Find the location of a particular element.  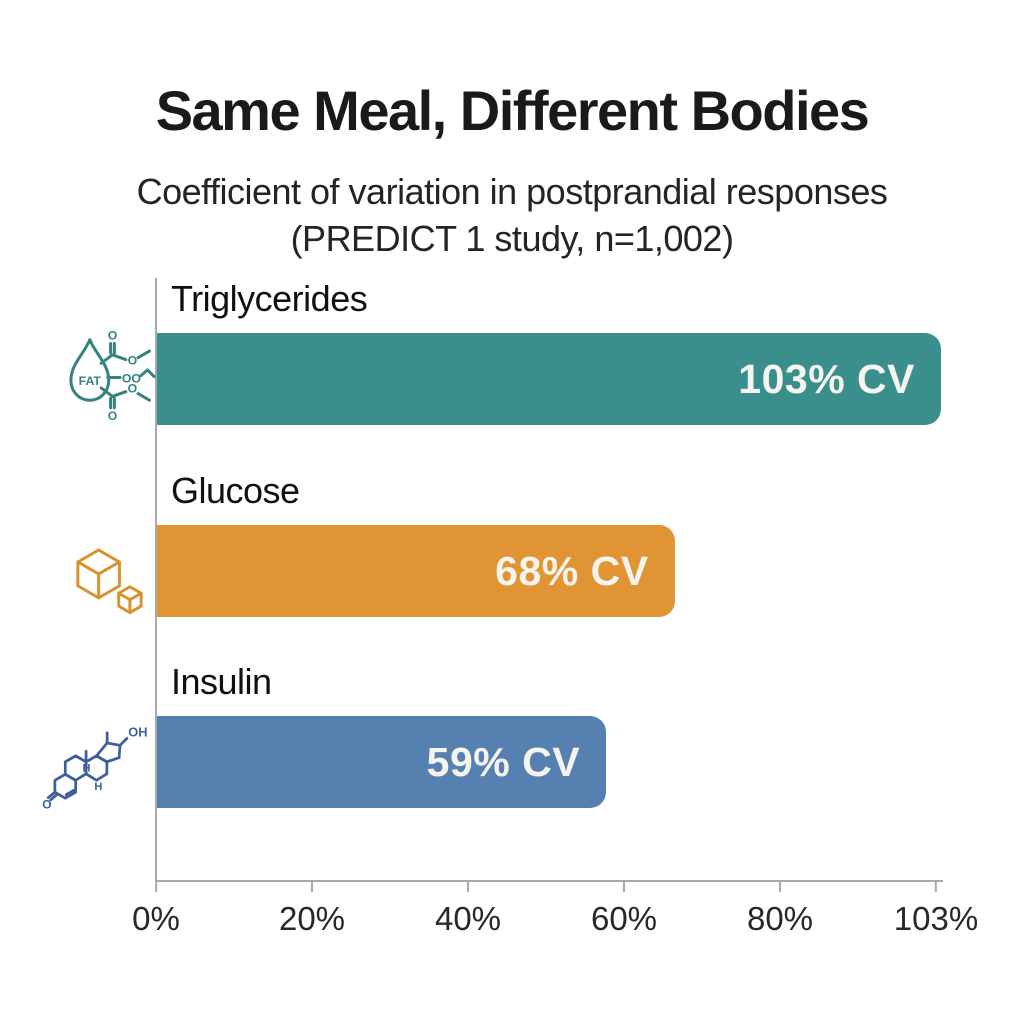

y-axis-line is located at coordinates (156, 580).